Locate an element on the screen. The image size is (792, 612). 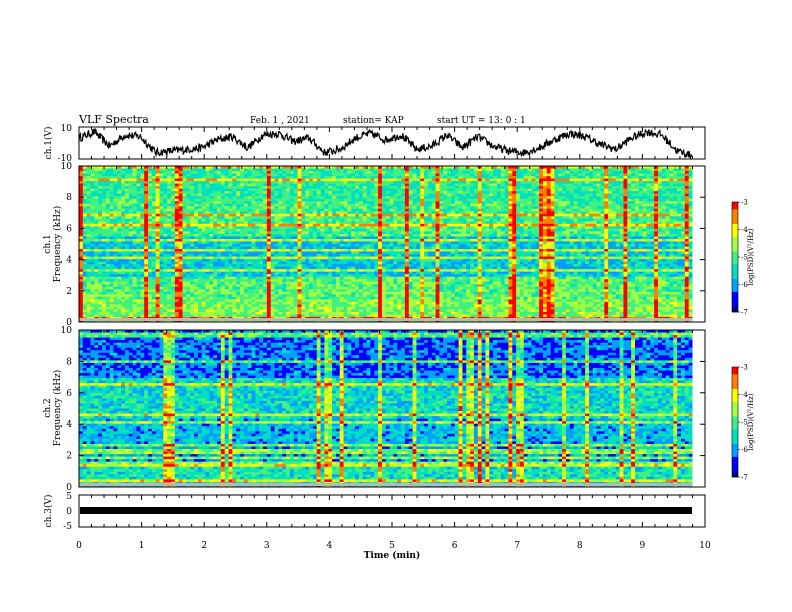
x-tick-label: 5 is located at coordinates (392, 546).